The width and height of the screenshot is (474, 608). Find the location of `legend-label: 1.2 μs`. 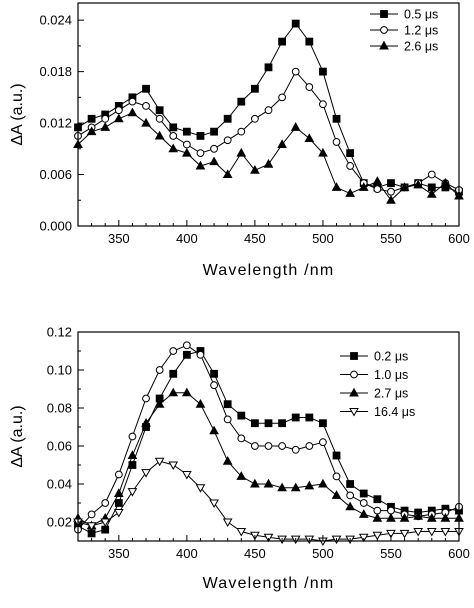

legend-label: 1.2 μs is located at coordinates (421, 31).